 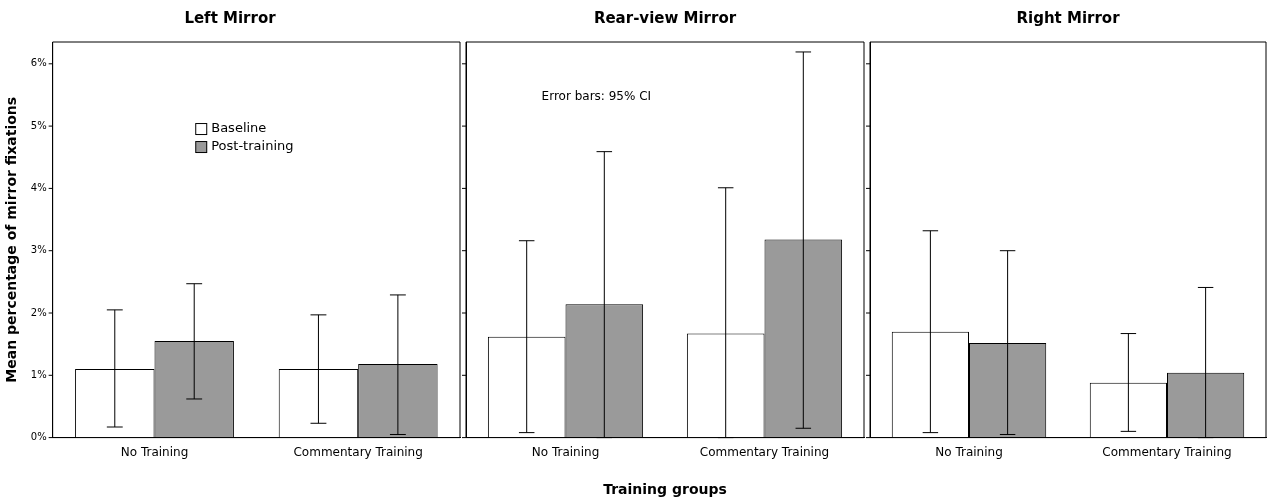 I want to click on annotation: Error bars: 95% CI, so click(x=596, y=96).